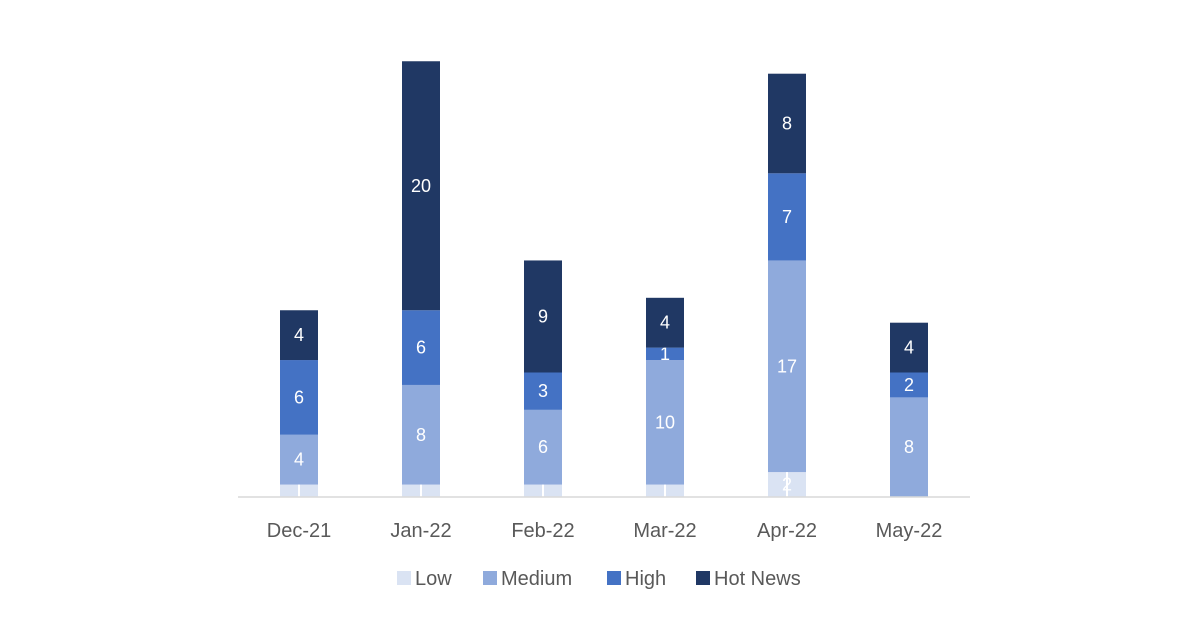 The height and width of the screenshot is (630, 1200). I want to click on category-label-dec-21: Dec-21, so click(299, 531).